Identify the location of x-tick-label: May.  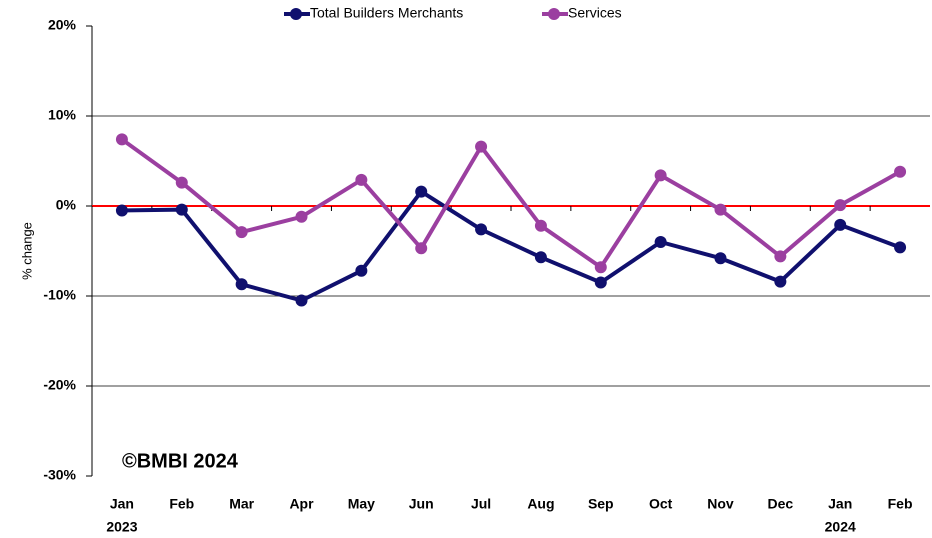
(361, 504).